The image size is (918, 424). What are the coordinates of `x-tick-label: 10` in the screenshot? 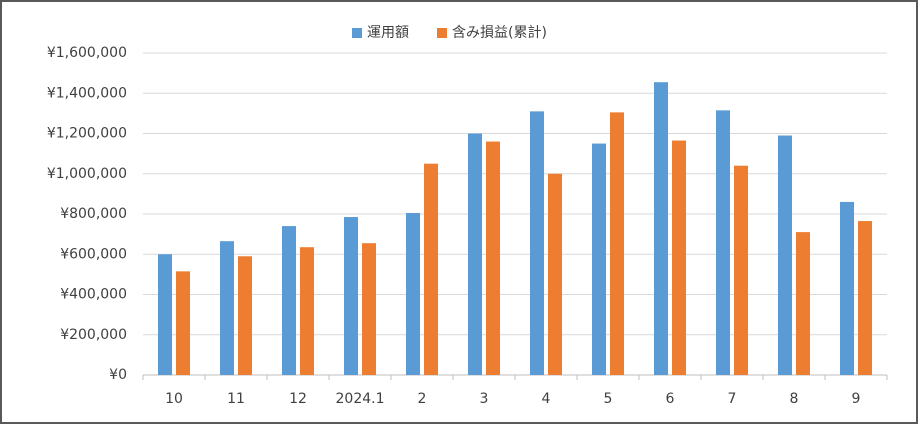 It's located at (174, 399).